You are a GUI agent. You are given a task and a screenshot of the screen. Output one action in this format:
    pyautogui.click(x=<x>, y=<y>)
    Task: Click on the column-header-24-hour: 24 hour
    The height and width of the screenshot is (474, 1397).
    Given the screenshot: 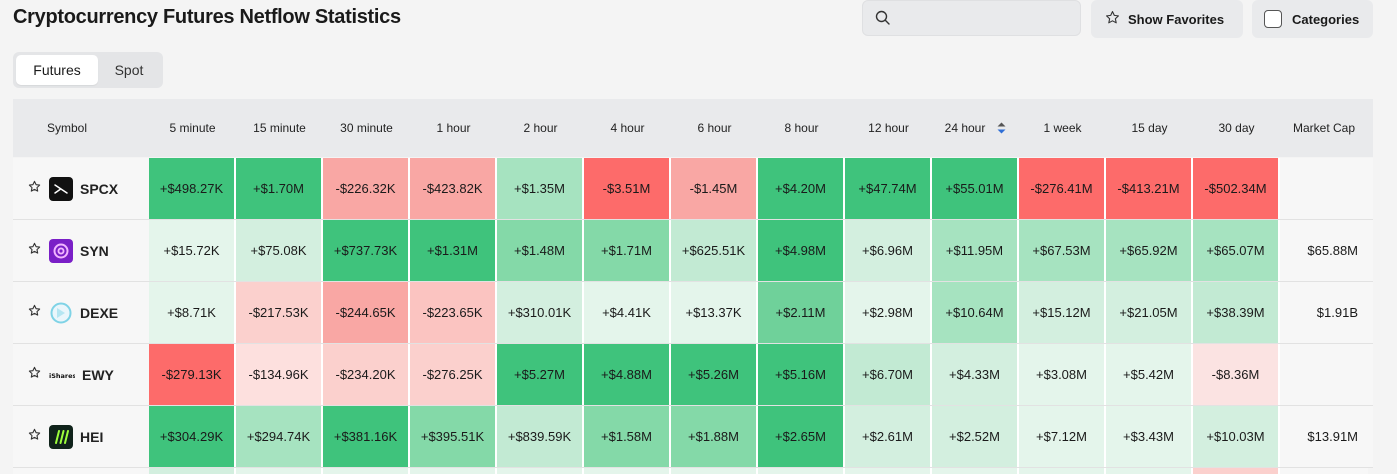 What is the action you would take?
    pyautogui.click(x=975, y=128)
    